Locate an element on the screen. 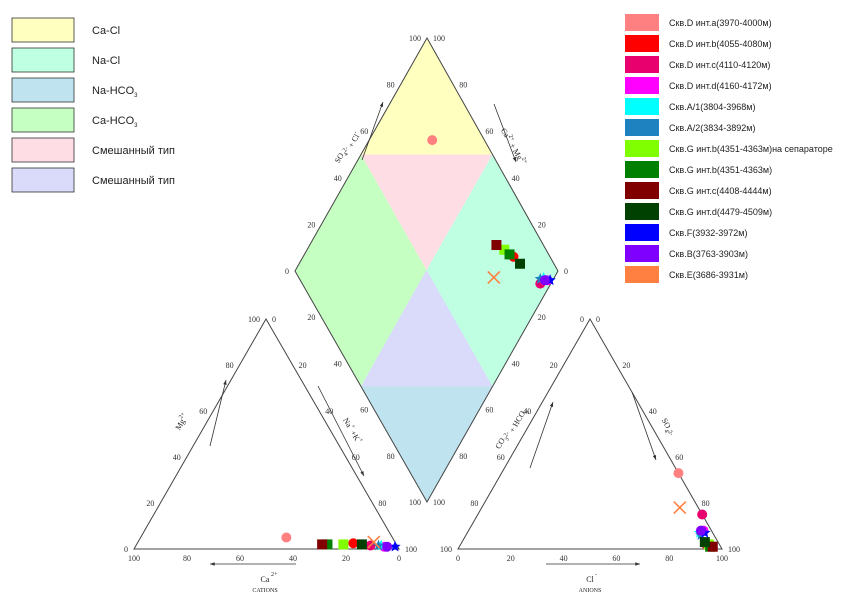  cation-bottom-arrow-head is located at coordinates (212, 564).